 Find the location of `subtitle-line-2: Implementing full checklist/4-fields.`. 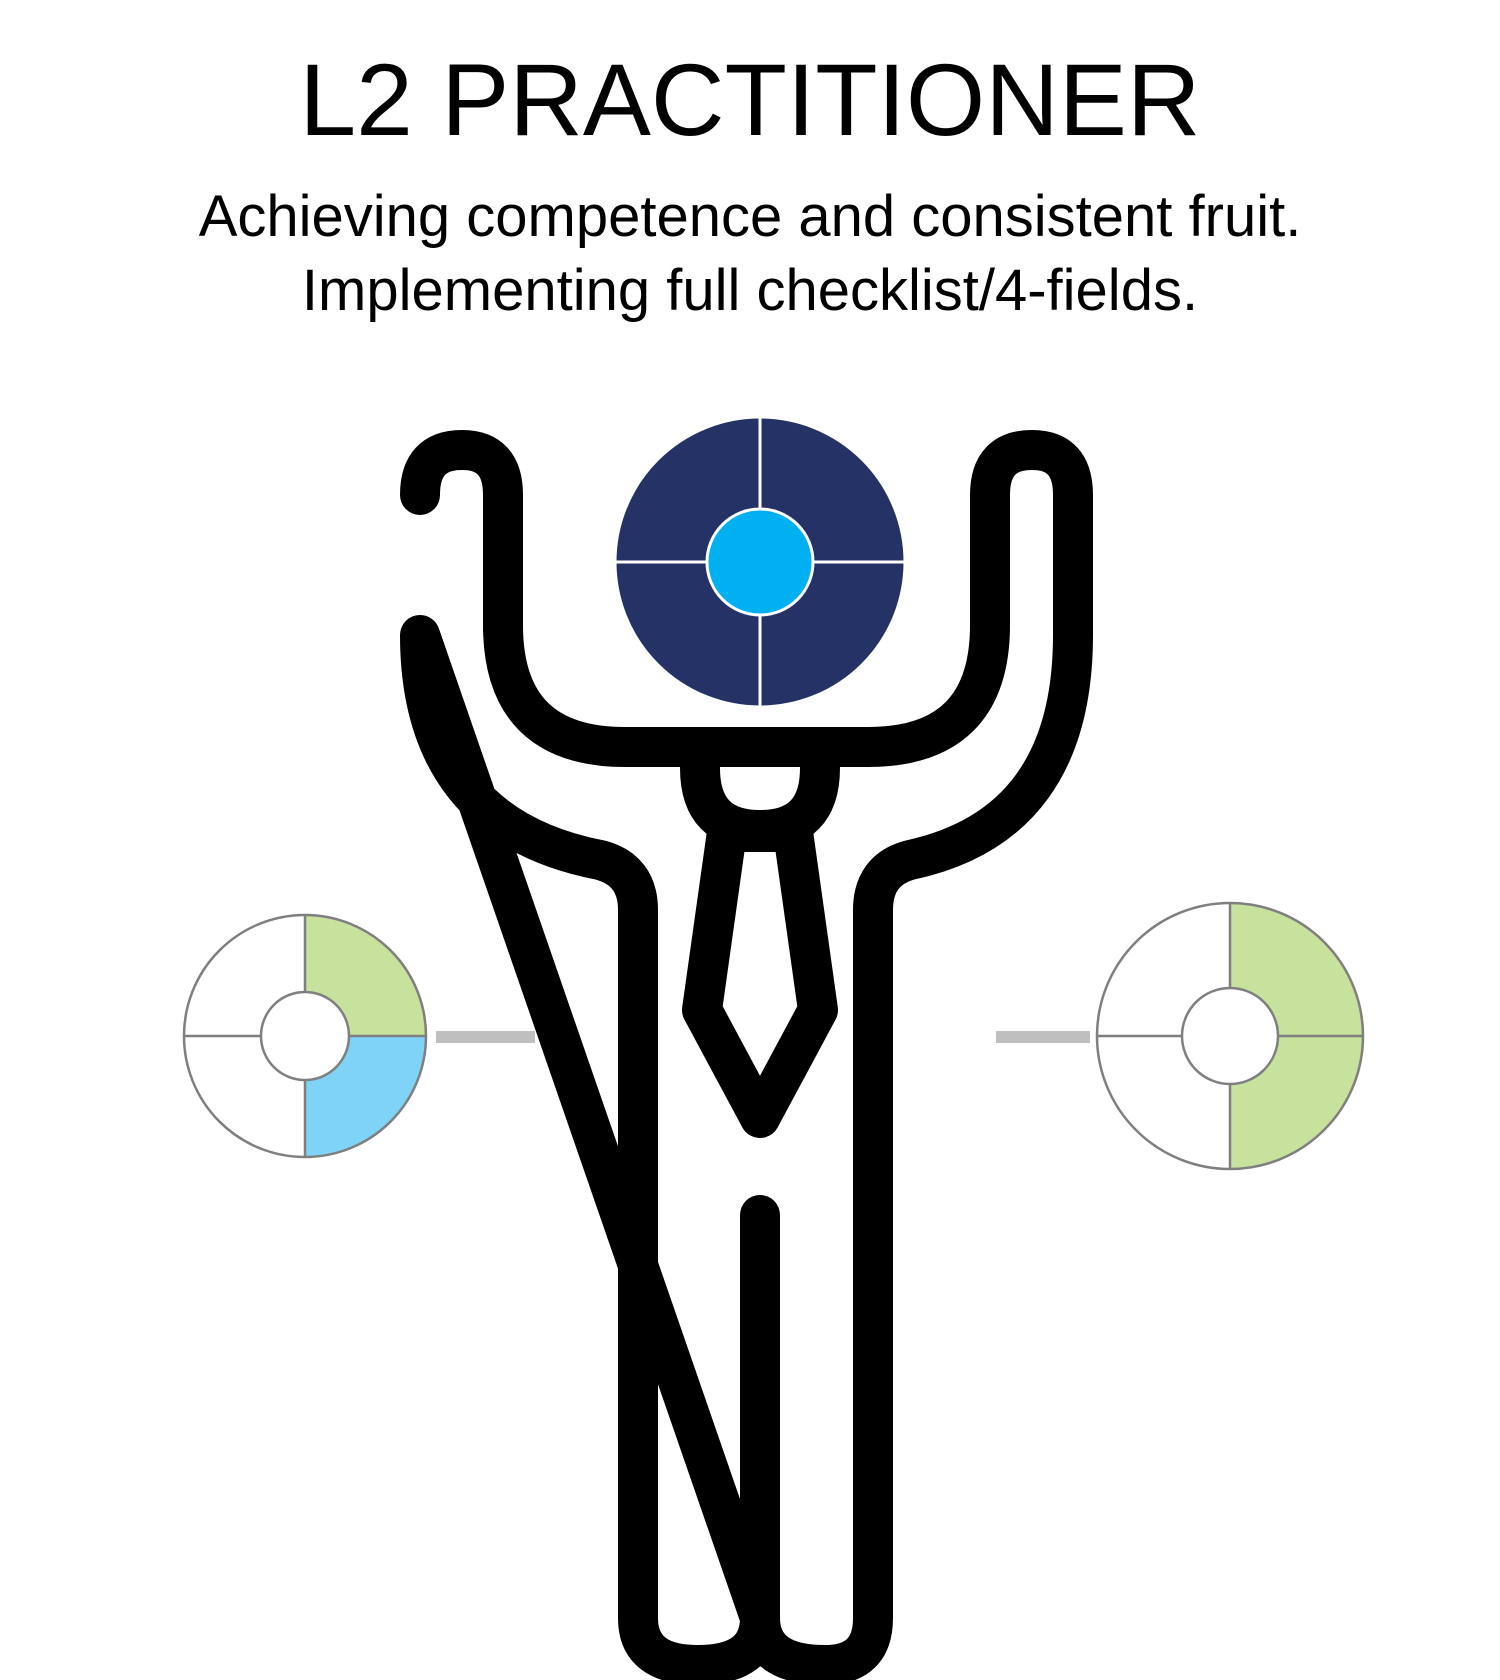

subtitle-line-2: Implementing full checklist/4-fields. is located at coordinates (750, 290).